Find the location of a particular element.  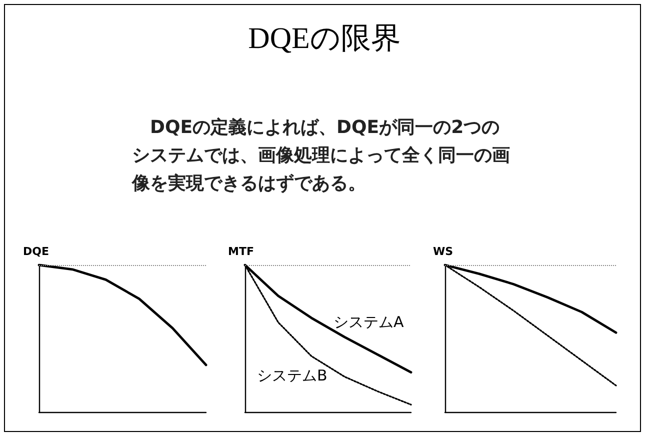

chart-title: DQEの限界 is located at coordinates (324, 39).